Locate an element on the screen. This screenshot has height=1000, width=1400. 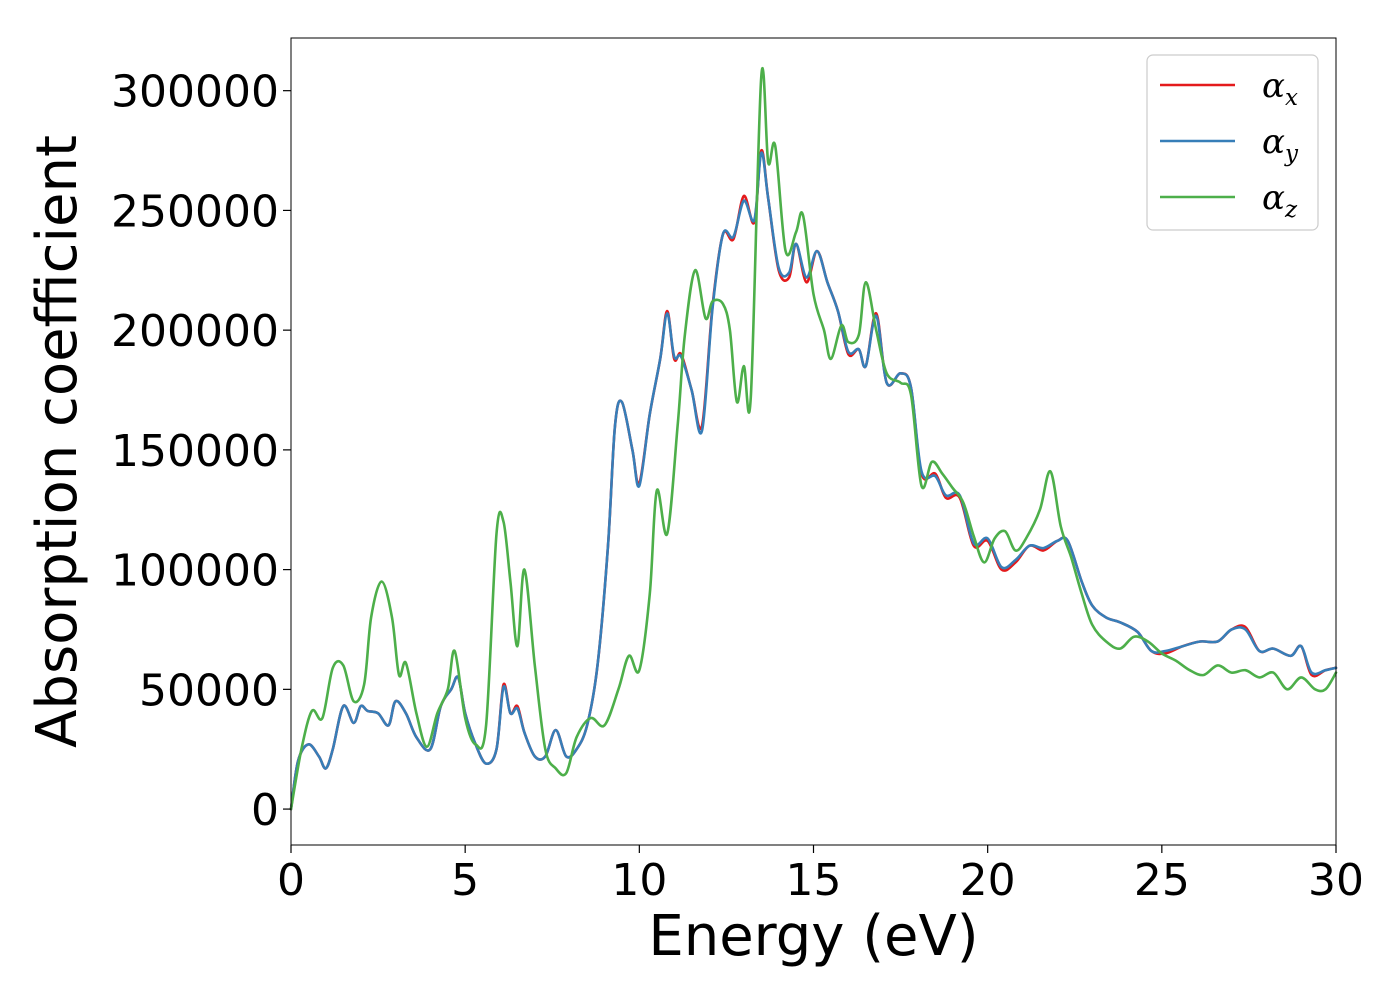
x-axis-ticks: 0 5 10 15 20 25 30 is located at coordinates (820, 875).